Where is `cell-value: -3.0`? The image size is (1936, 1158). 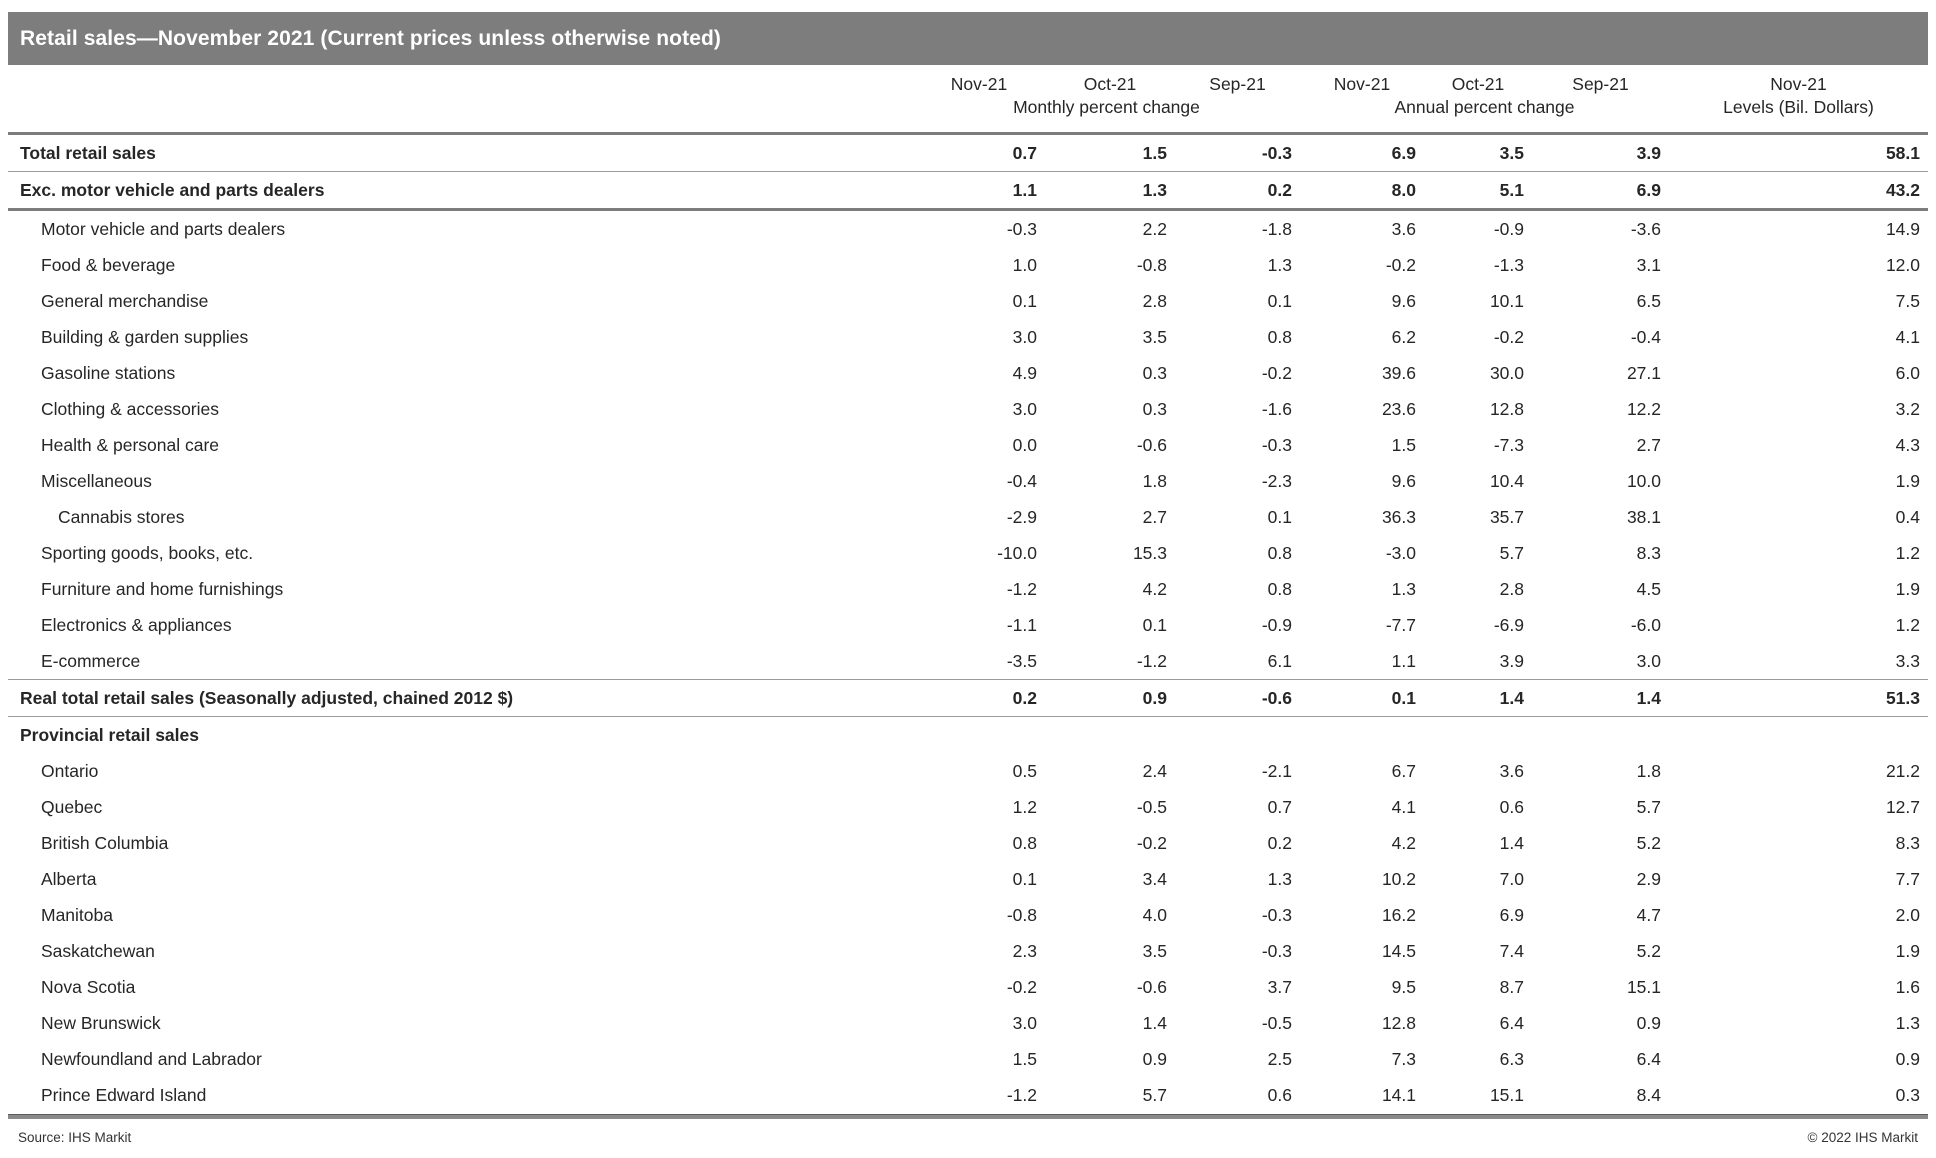
cell-value: -3.0 is located at coordinates (1400, 552).